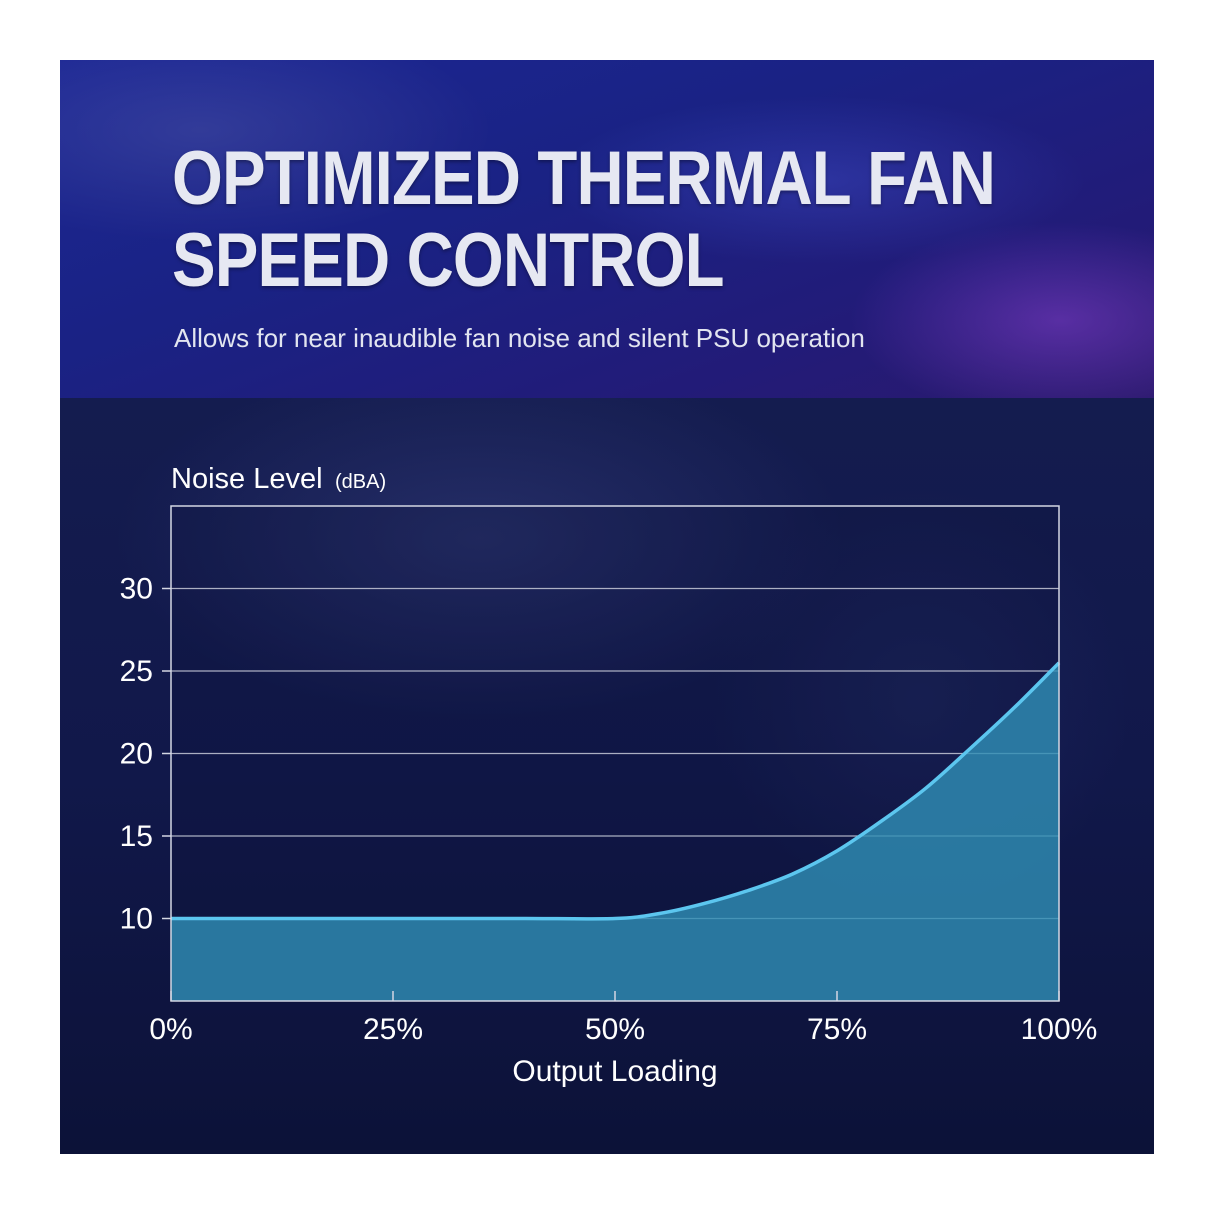 Image resolution: width=1214 pixels, height=1214 pixels. I want to click on x-axis-label: Output Loading, so click(614, 1071).